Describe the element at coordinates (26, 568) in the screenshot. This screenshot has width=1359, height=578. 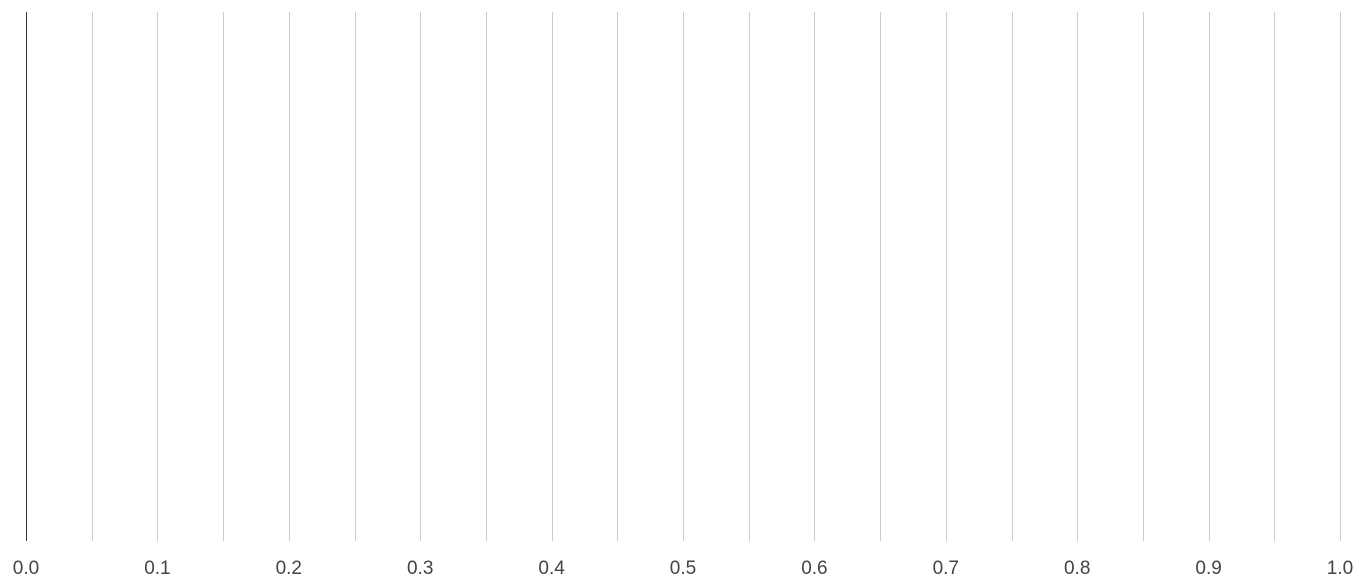
I see `x-tick-label: 0.0` at that location.